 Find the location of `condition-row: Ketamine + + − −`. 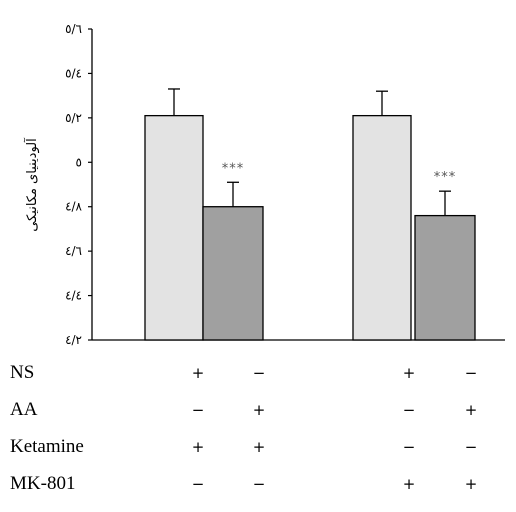

condition-row: Ketamine + + − − is located at coordinates (258, 454).